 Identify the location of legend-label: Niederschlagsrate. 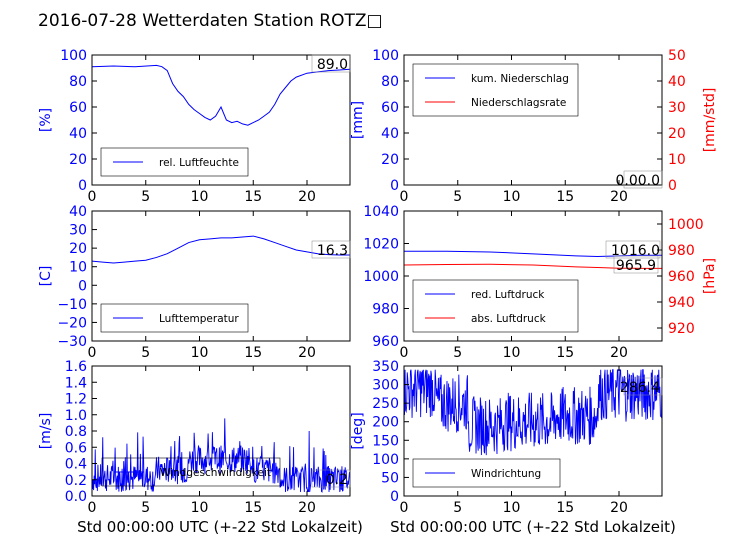
(518, 103).